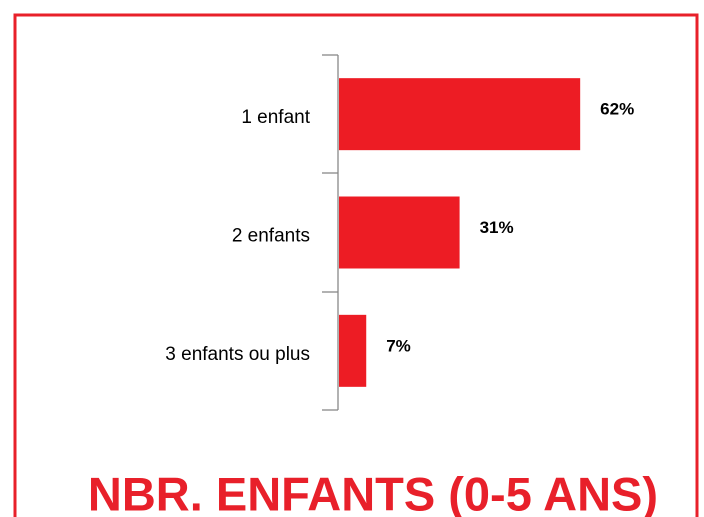  Describe the element at coordinates (373, 492) in the screenshot. I see `chart-title: NBR. ENFANTS (0-5 ANS)` at that location.